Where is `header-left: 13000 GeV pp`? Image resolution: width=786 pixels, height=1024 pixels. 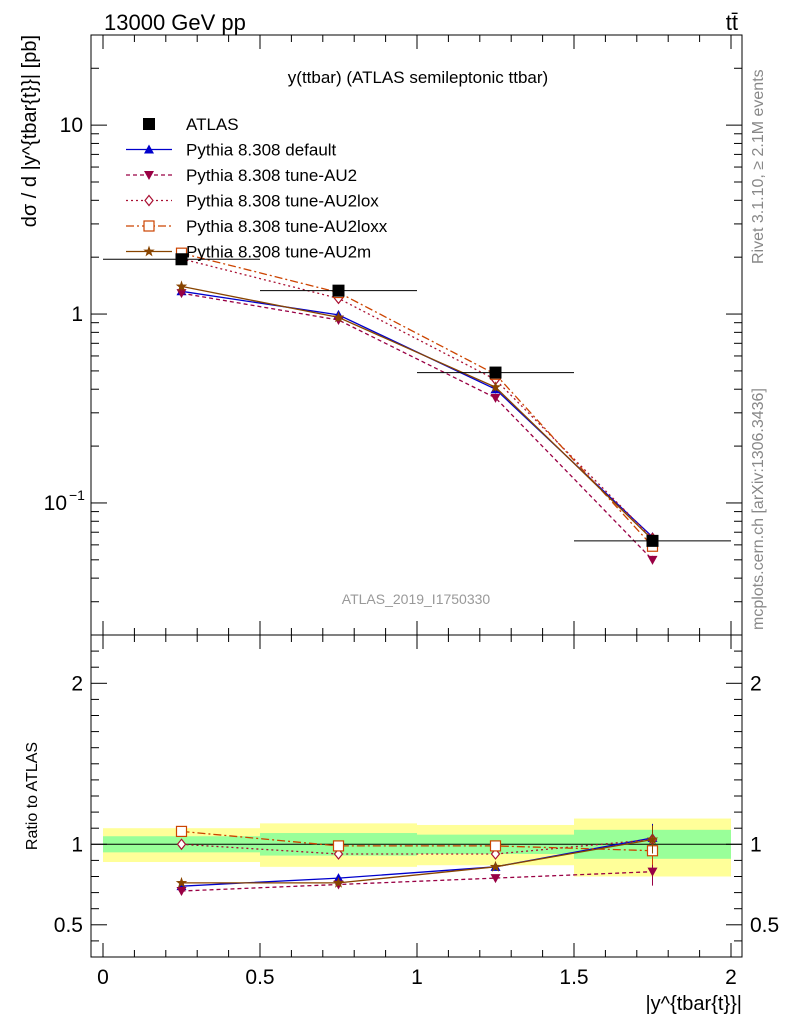
header-left: 13000 GeV pp is located at coordinates (175, 22).